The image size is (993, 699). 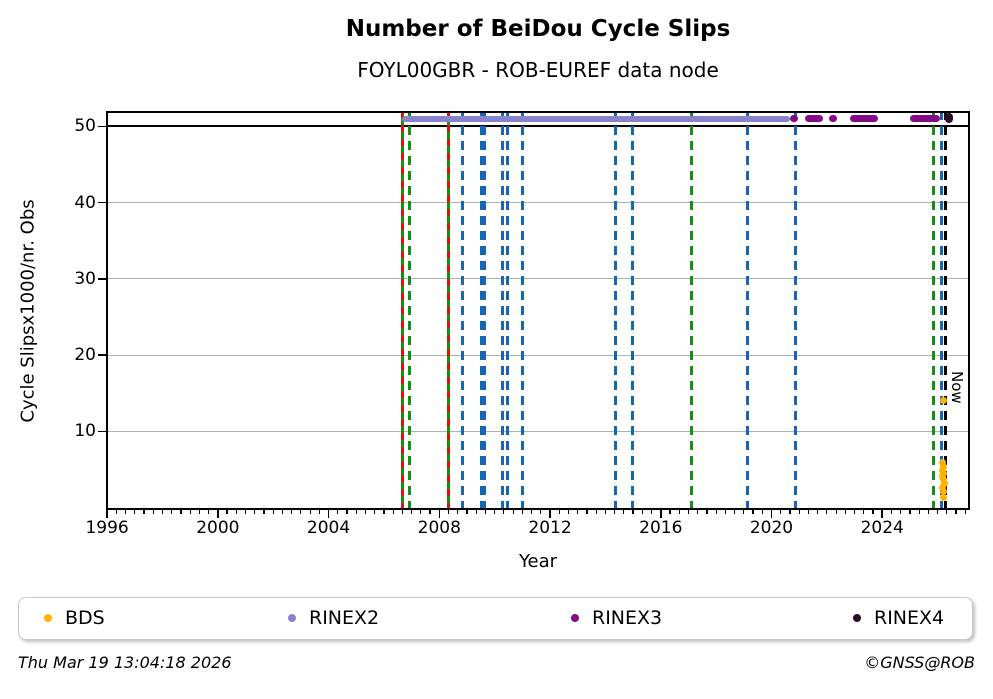 I want to click on legend-label: RINEX3, so click(x=627, y=618).